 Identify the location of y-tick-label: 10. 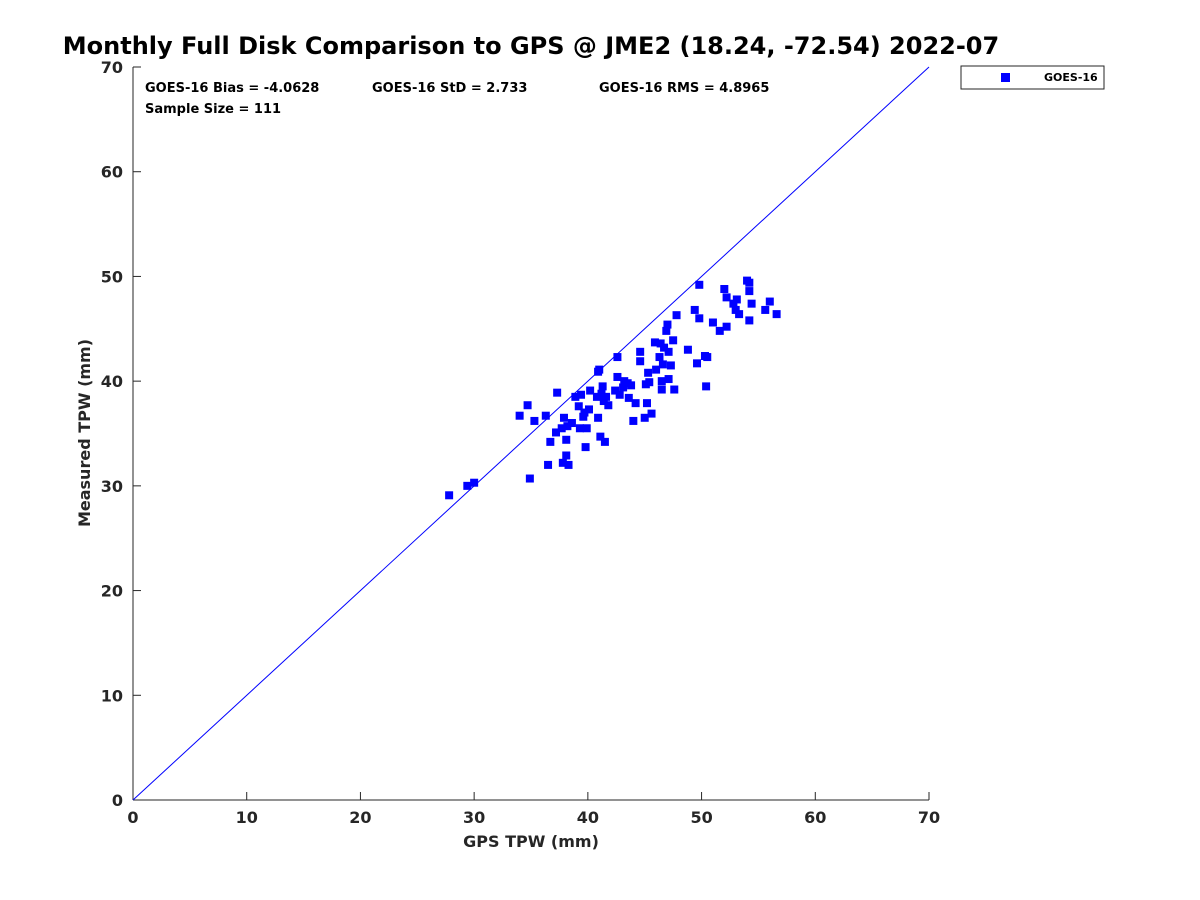
(112, 695).